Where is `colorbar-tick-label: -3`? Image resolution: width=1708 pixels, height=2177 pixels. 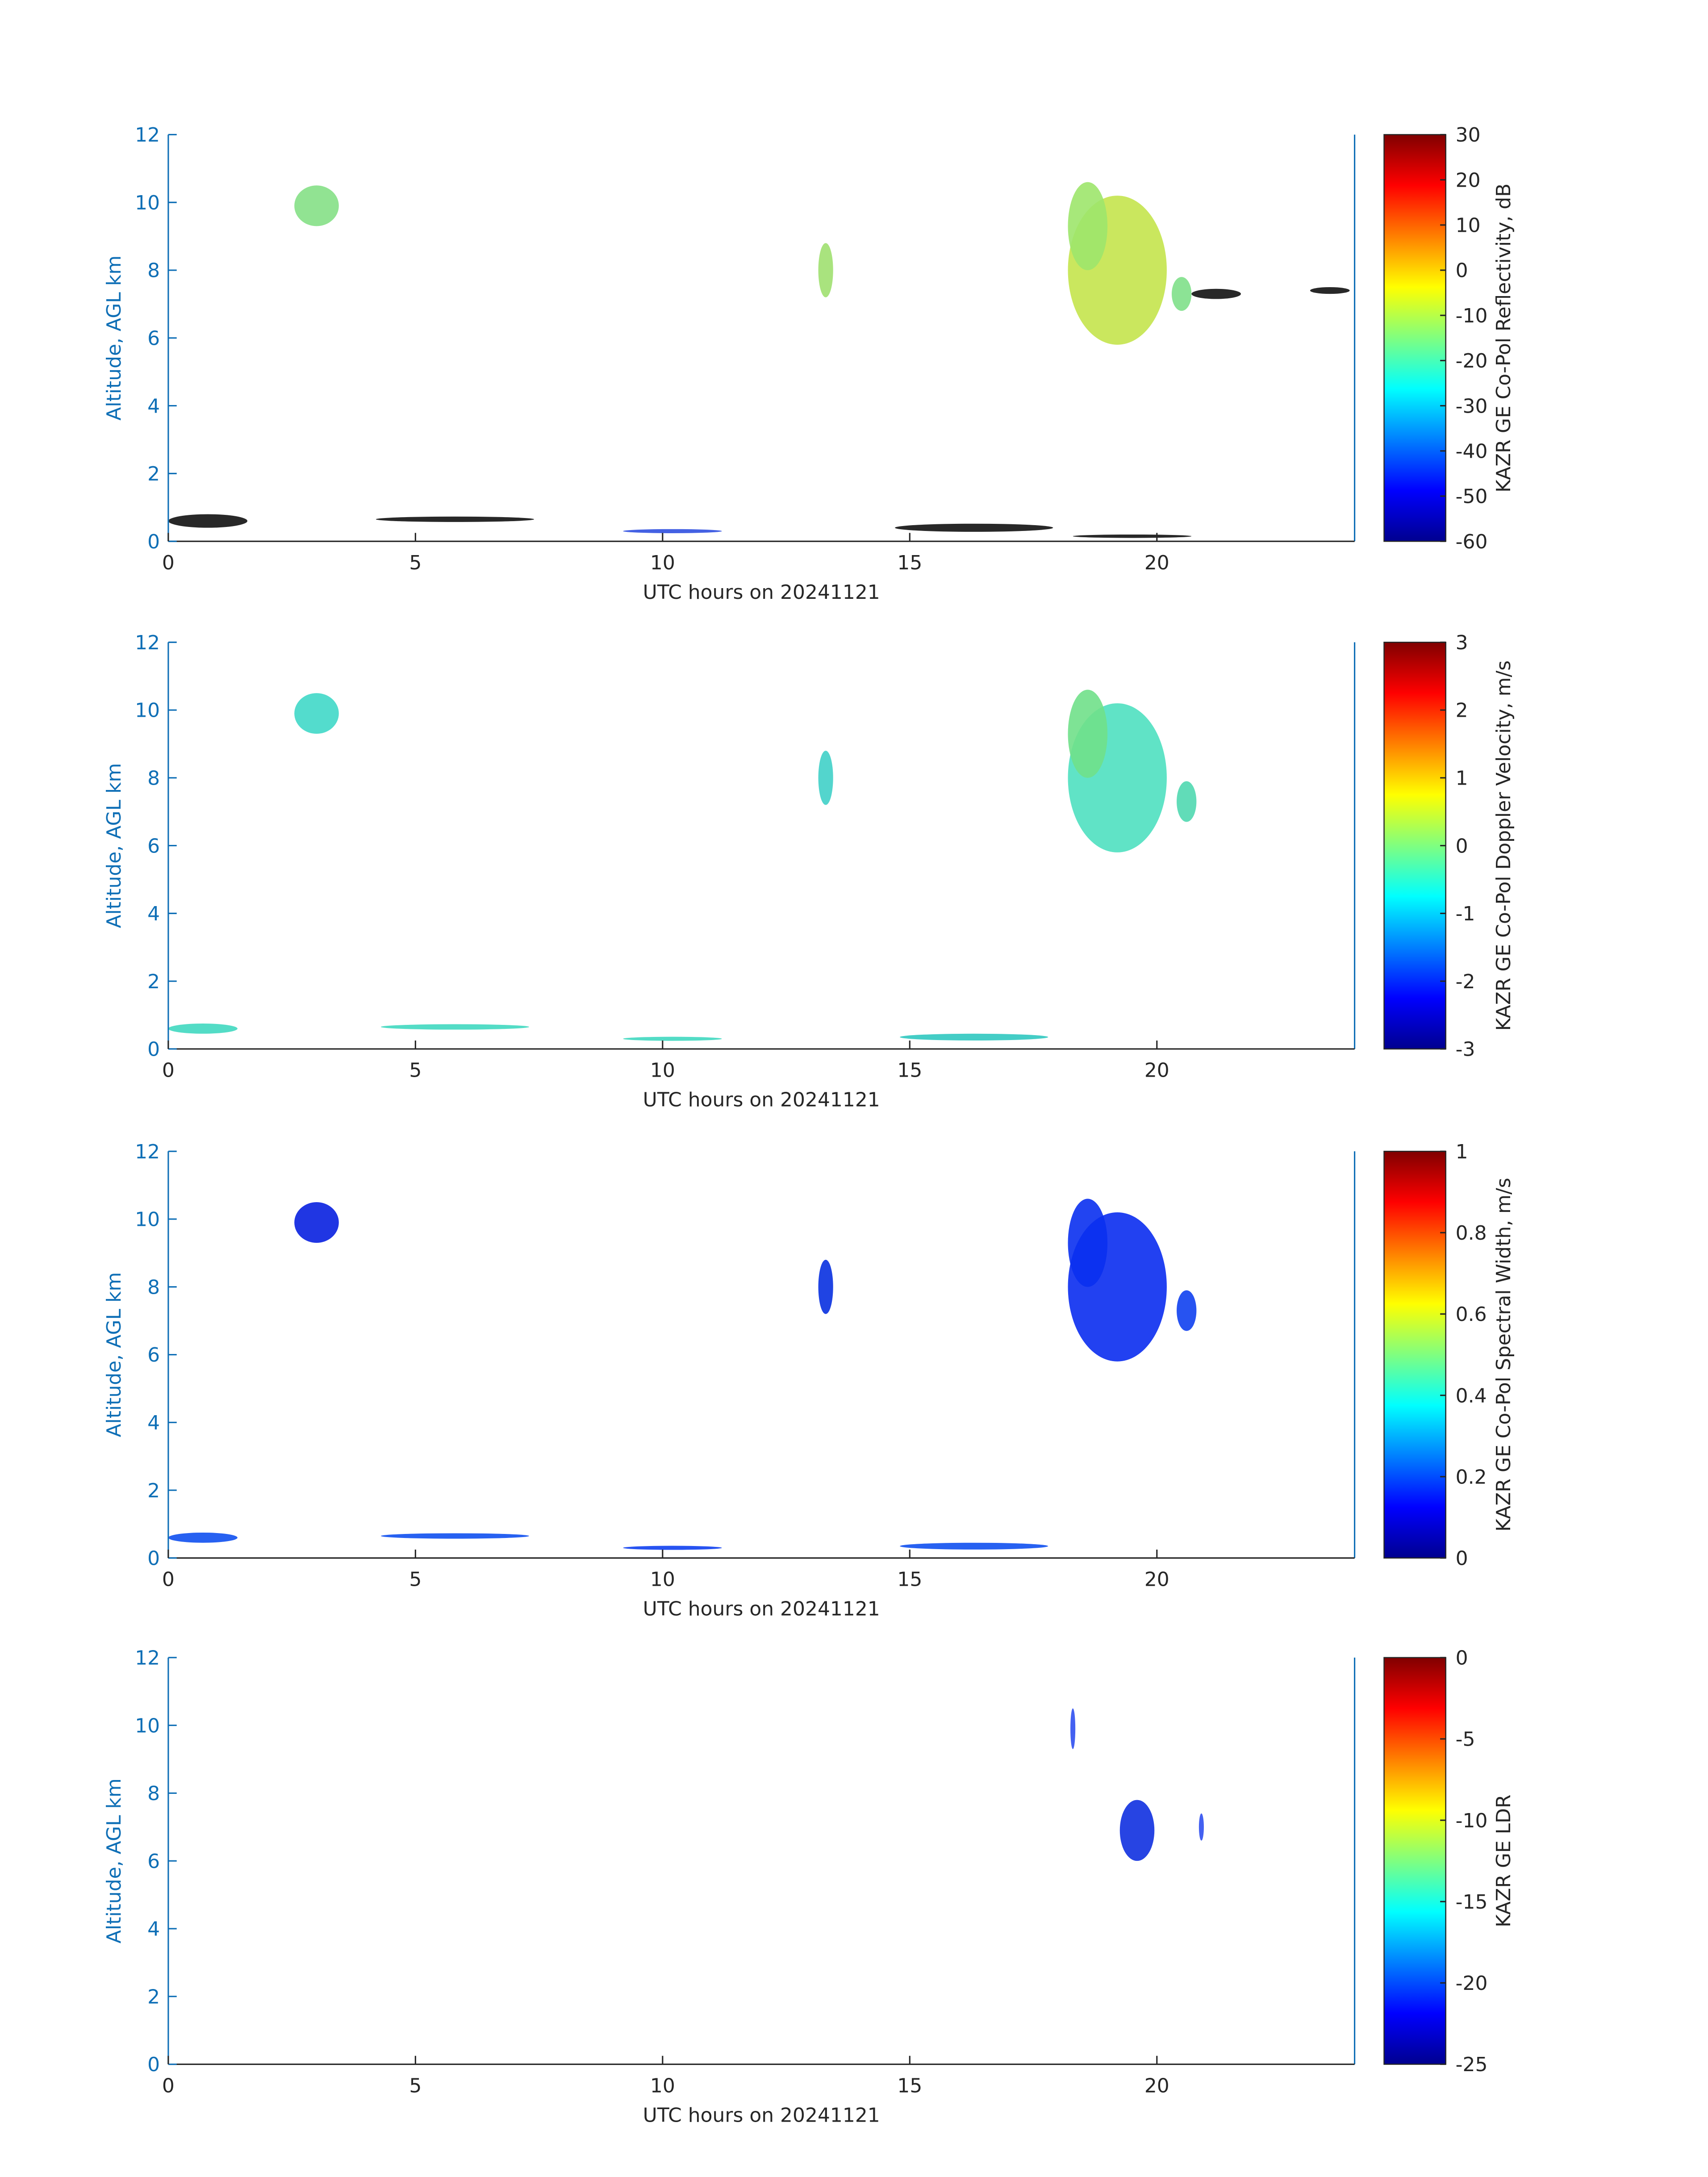 colorbar-tick-label: -3 is located at coordinates (1465, 1049).